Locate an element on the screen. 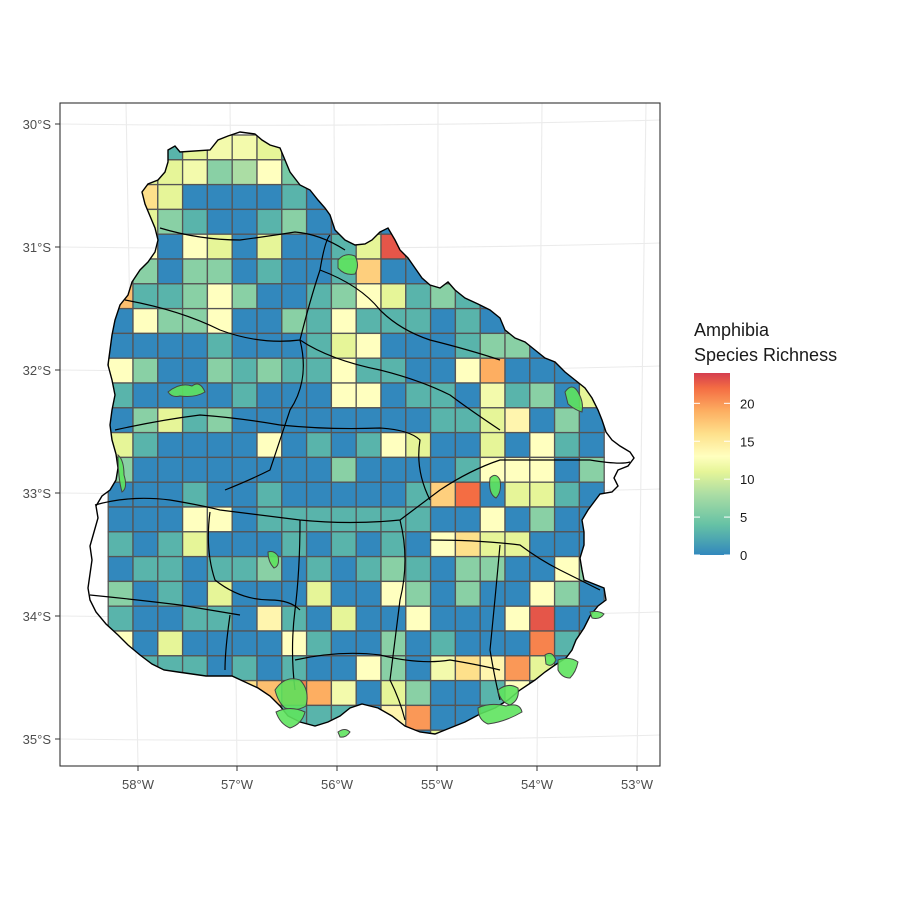 The image size is (900, 900). x-tick-label: 57°W is located at coordinates (237, 784).